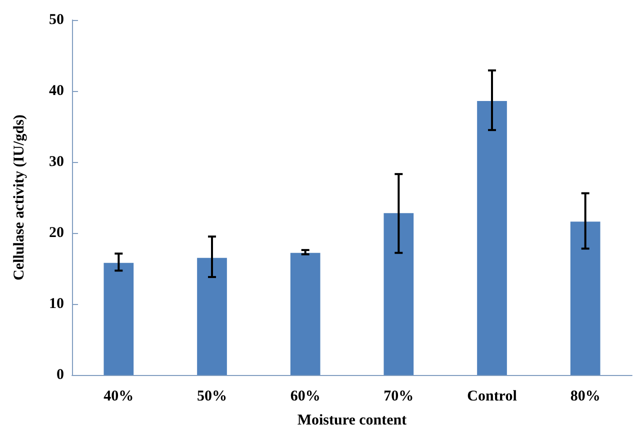 The image size is (644, 433). Describe the element at coordinates (305, 396) in the screenshot. I see `x-tick-label: 60%` at that location.